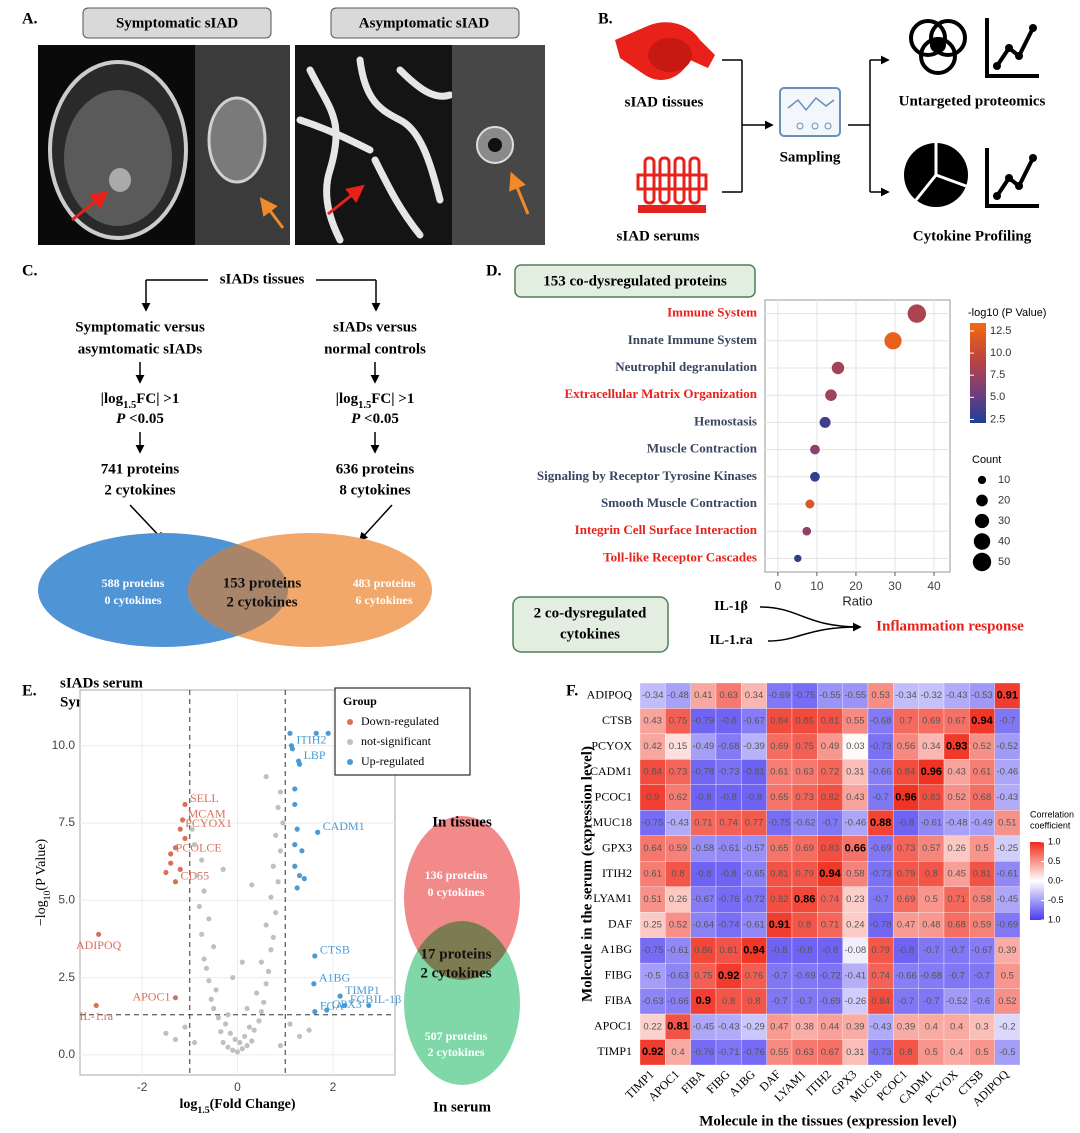 The height and width of the screenshot is (1133, 1080). What do you see at coordinates (140, 419) in the screenshot?
I see `label: P <0.05` at bounding box center [140, 419].